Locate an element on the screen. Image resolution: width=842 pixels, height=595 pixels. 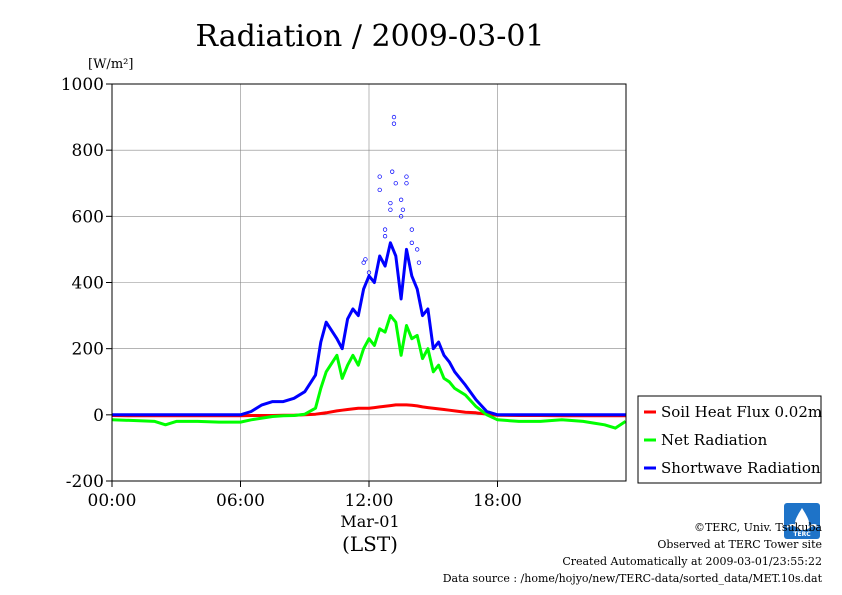
copyright-text: ©TERC, Univ. Tsukuba is located at coordinates (758, 527).